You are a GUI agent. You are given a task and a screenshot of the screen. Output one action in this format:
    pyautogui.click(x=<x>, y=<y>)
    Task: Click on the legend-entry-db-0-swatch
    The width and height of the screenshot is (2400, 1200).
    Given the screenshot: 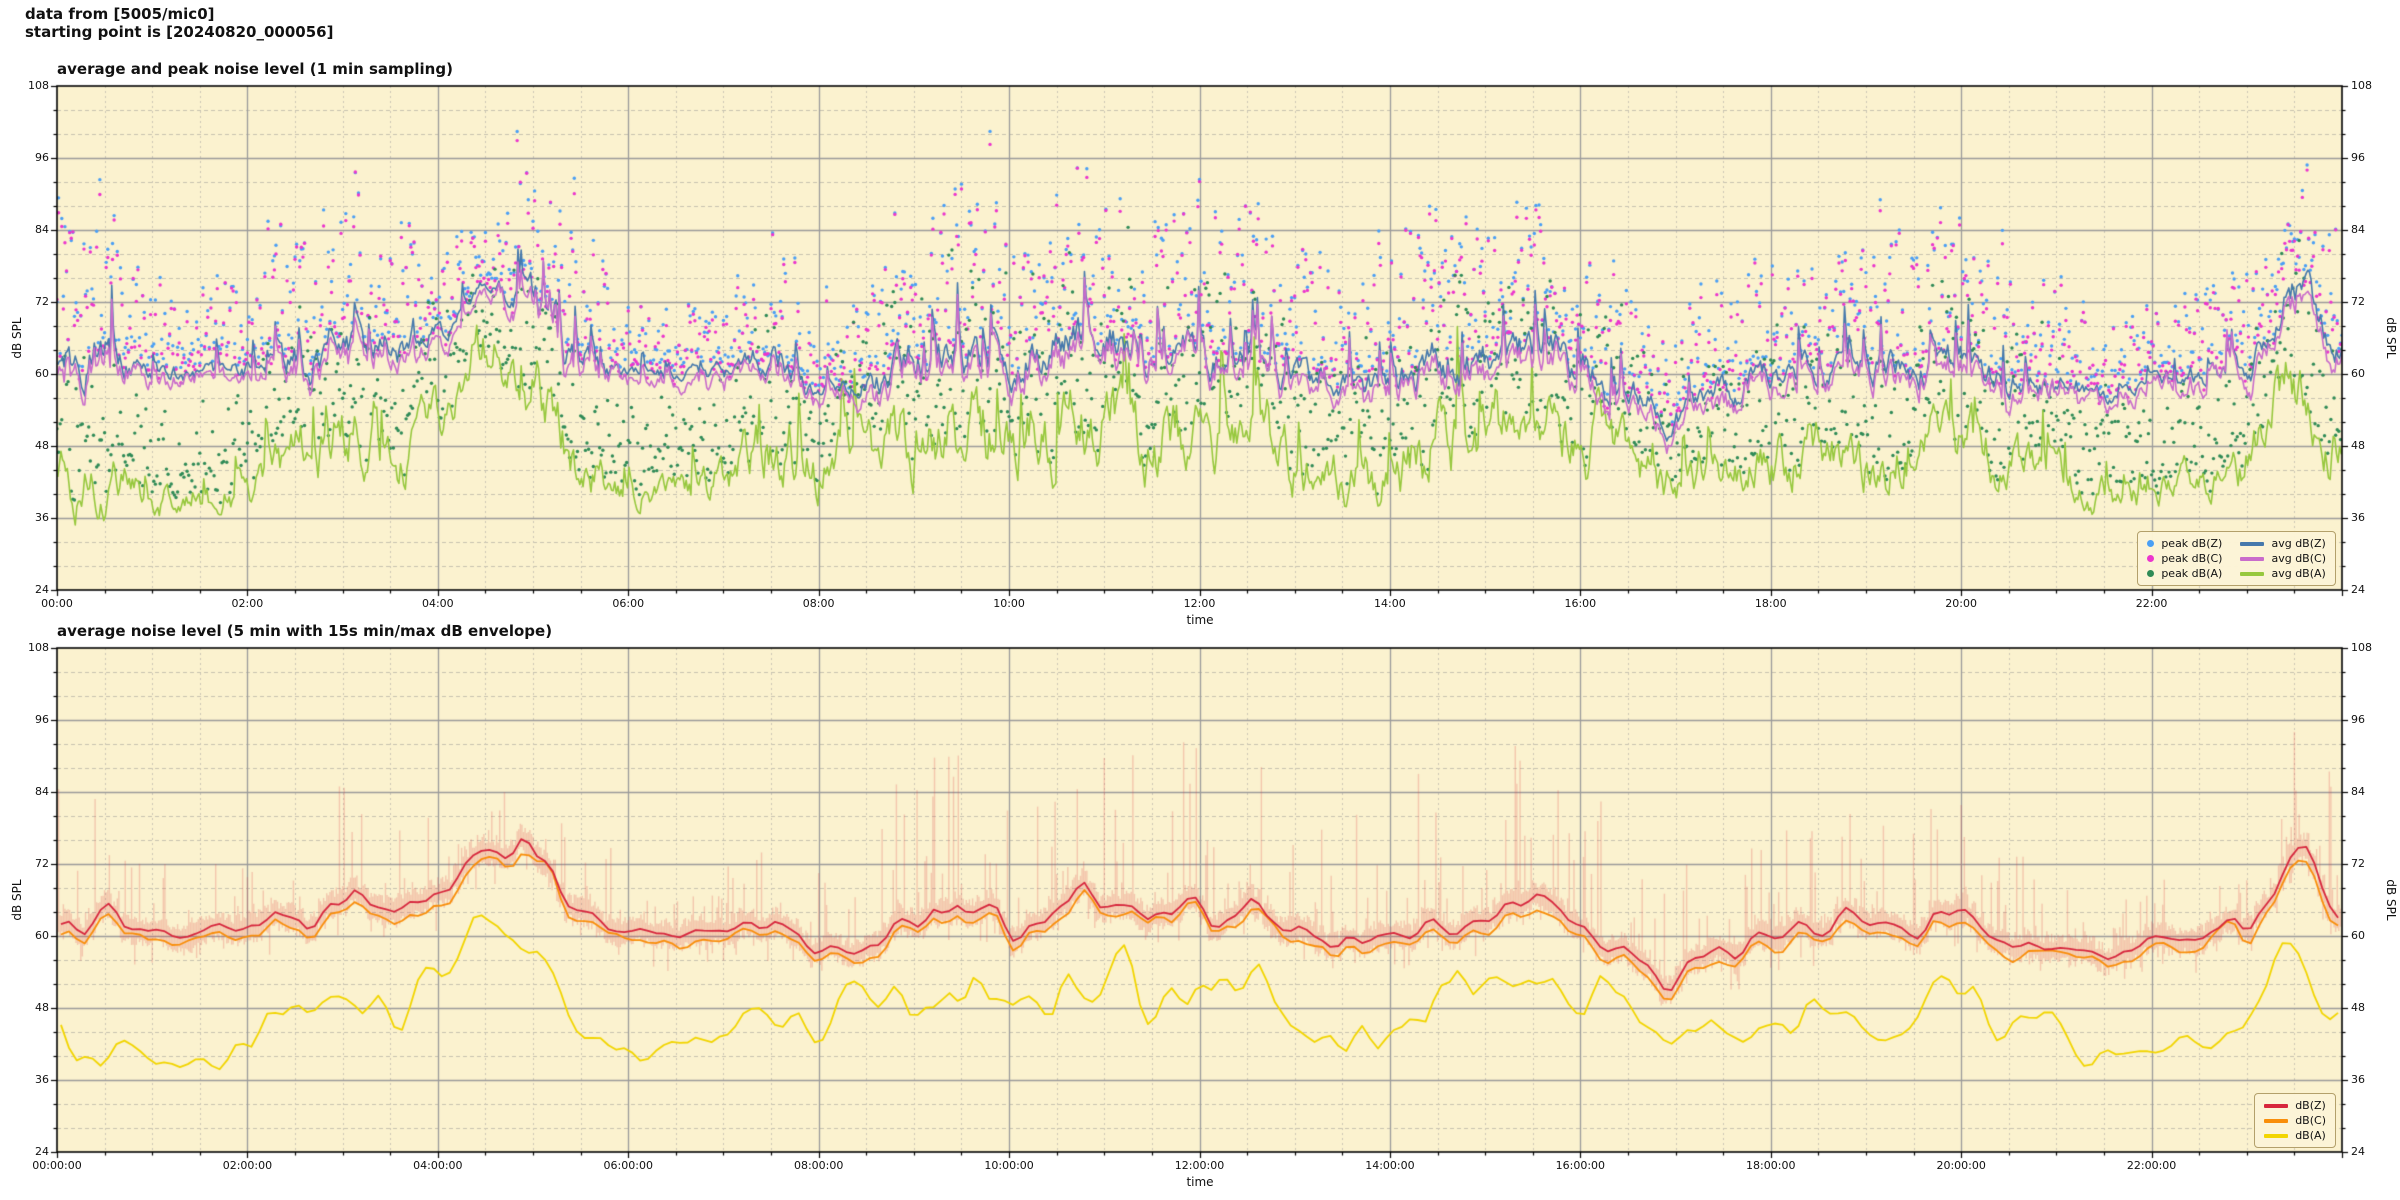 What is the action you would take?
    pyautogui.click(x=2276, y=1105)
    